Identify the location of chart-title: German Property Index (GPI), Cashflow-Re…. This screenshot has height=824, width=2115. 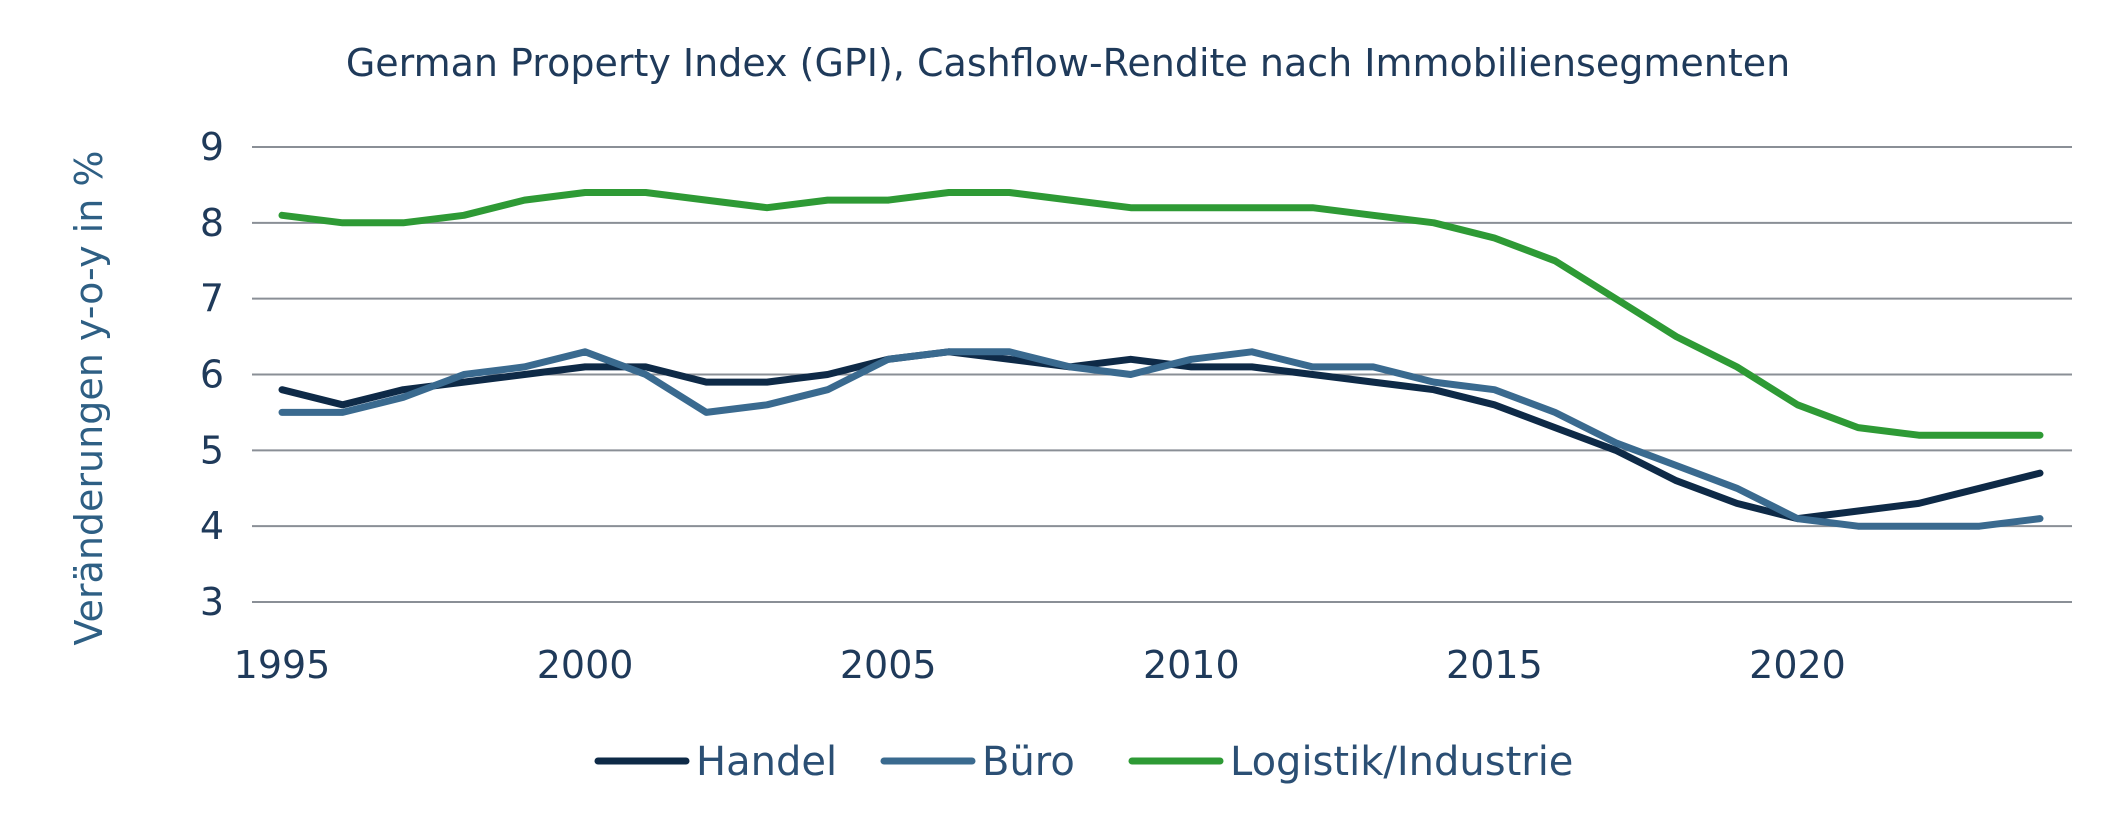
(1068, 63).